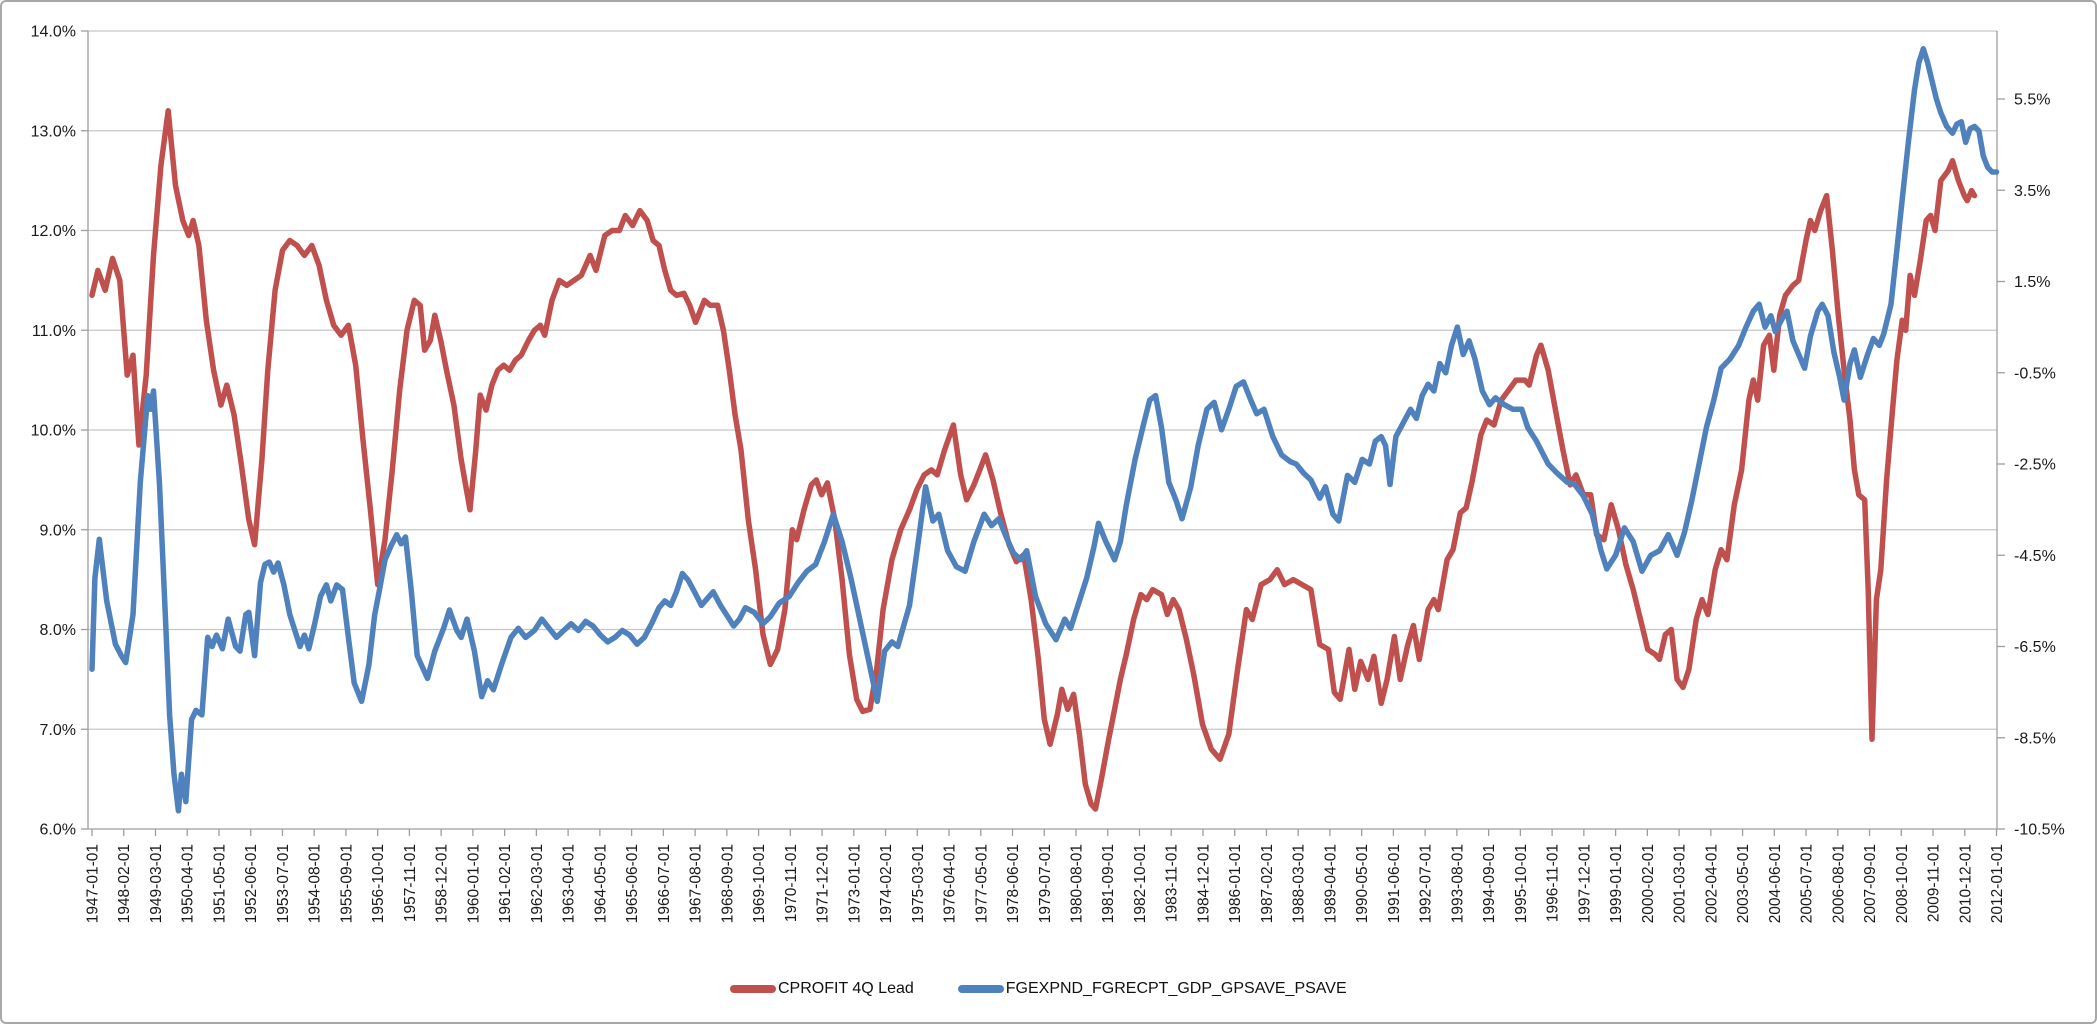 This screenshot has width=2097, height=1024. What do you see at coordinates (346, 883) in the screenshot?
I see `x-axis-label: 1955-09-01` at bounding box center [346, 883].